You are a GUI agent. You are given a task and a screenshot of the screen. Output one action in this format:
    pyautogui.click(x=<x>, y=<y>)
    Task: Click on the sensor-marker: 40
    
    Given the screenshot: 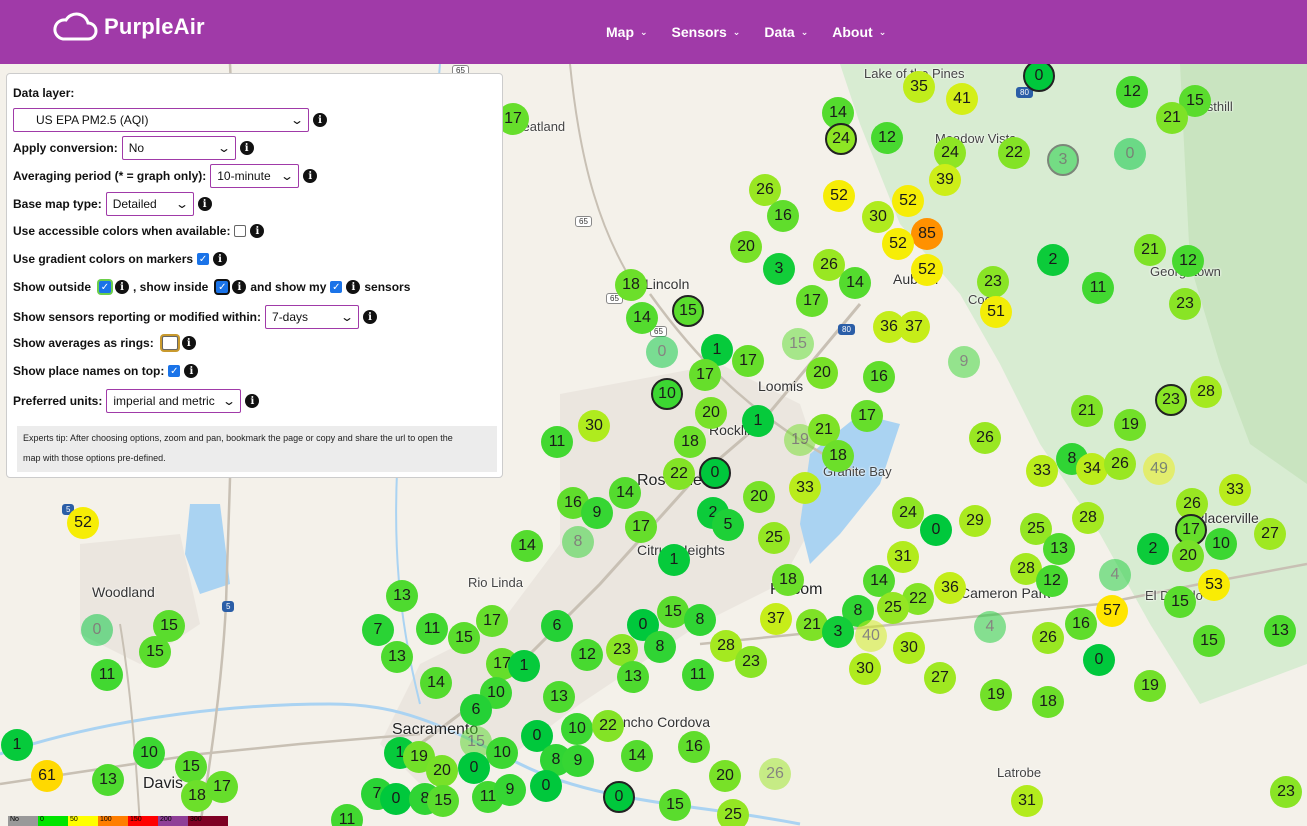 What is the action you would take?
    pyautogui.click(x=871, y=636)
    